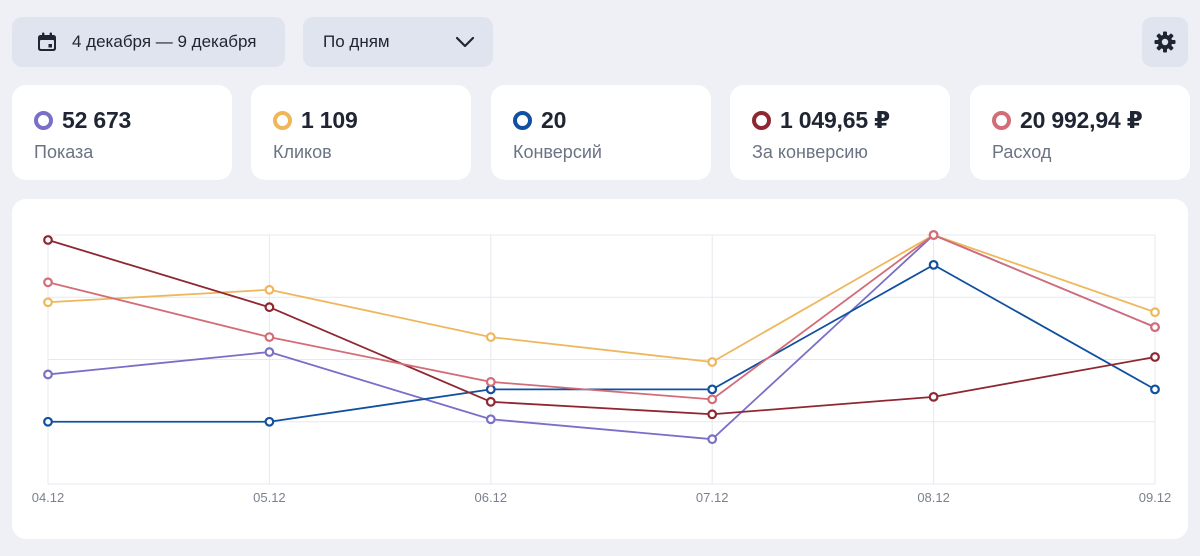 This screenshot has width=1200, height=556. Describe the element at coordinates (47, 41) in the screenshot. I see `calendar-icon` at that location.